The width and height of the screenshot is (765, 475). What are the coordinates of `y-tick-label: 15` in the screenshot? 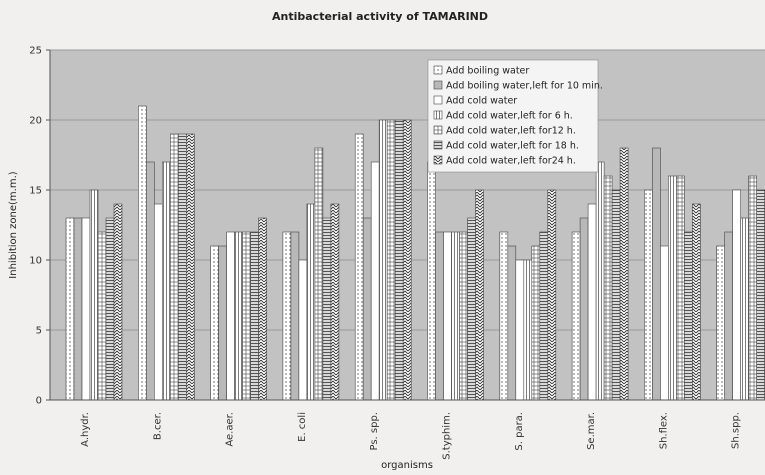 It's located at (35, 191).